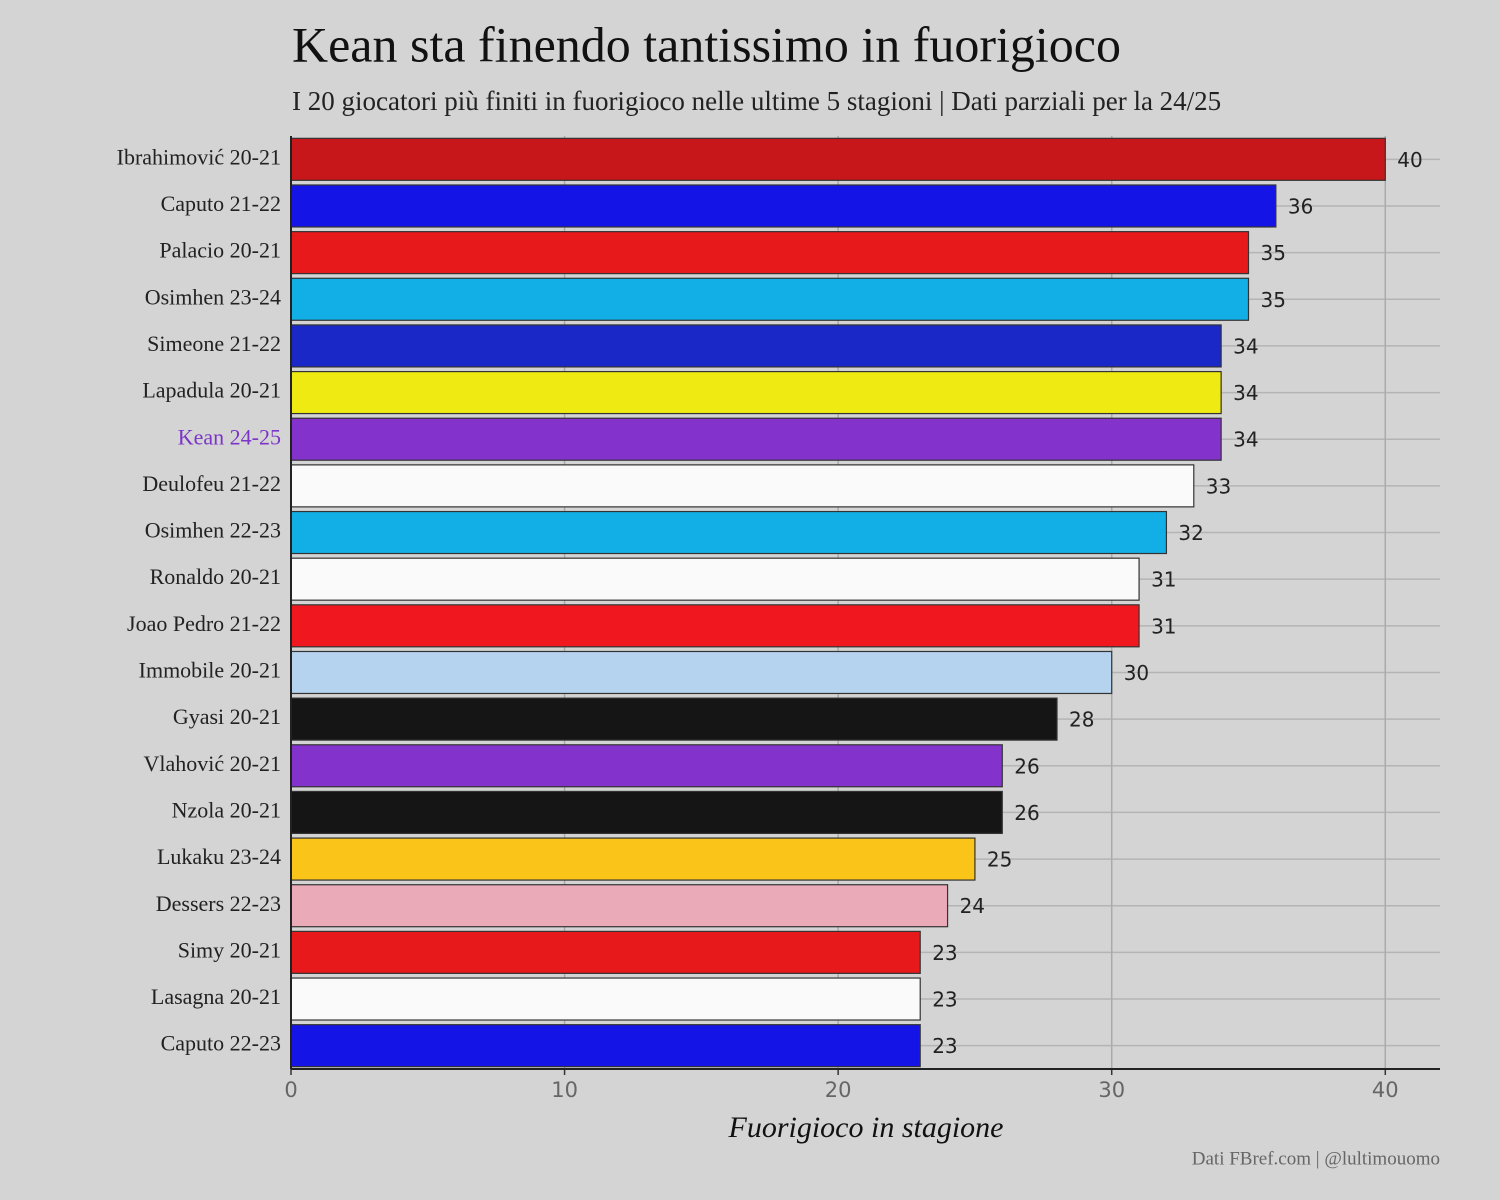 Image resolution: width=1500 pixels, height=1200 pixels. Describe the element at coordinates (1111, 1090) in the screenshot. I see `x-tick-label: 30` at that location.